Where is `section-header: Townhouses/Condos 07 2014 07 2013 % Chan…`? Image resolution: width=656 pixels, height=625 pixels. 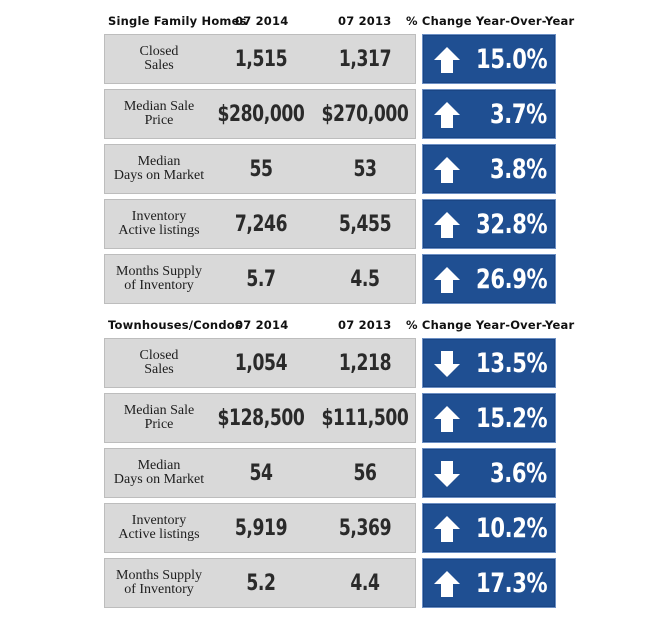 section-header: Townhouses/Condos 07 2014 07 2013 % Chan… is located at coordinates (339, 325).